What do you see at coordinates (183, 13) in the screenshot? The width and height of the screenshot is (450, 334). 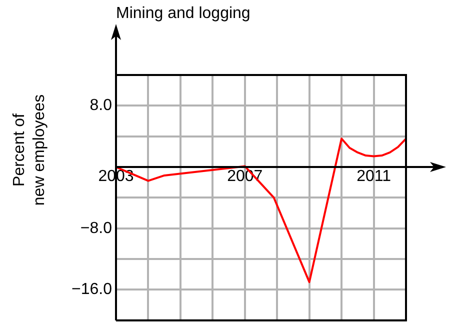 I see `chart-title: Mining and logging` at bounding box center [183, 13].